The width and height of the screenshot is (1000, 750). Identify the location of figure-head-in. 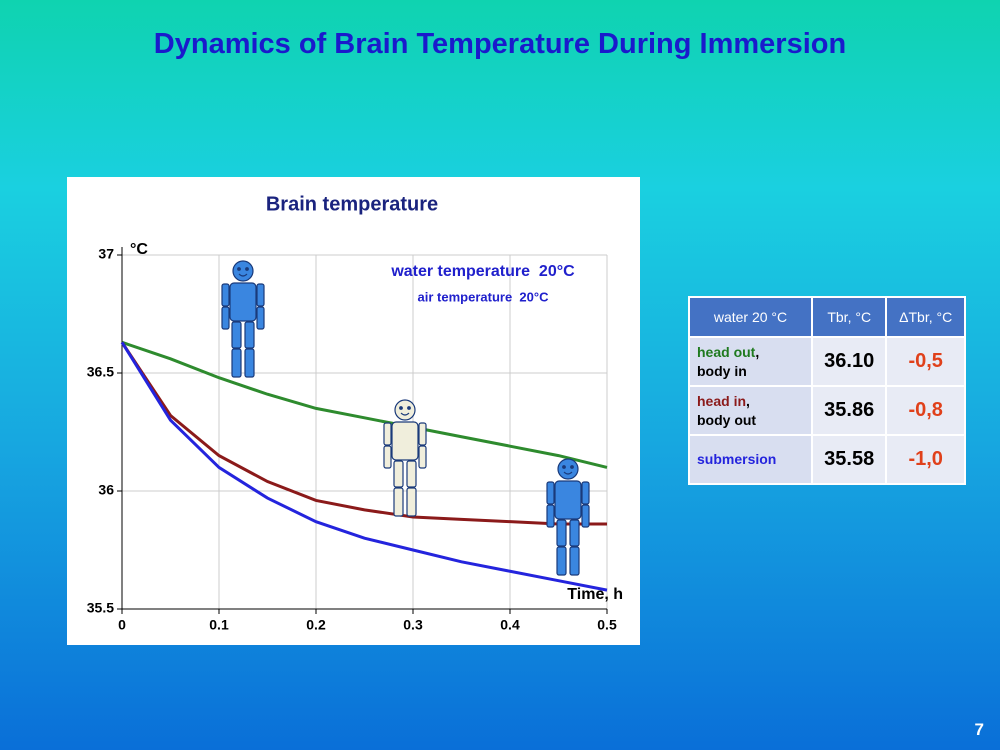
(405, 458).